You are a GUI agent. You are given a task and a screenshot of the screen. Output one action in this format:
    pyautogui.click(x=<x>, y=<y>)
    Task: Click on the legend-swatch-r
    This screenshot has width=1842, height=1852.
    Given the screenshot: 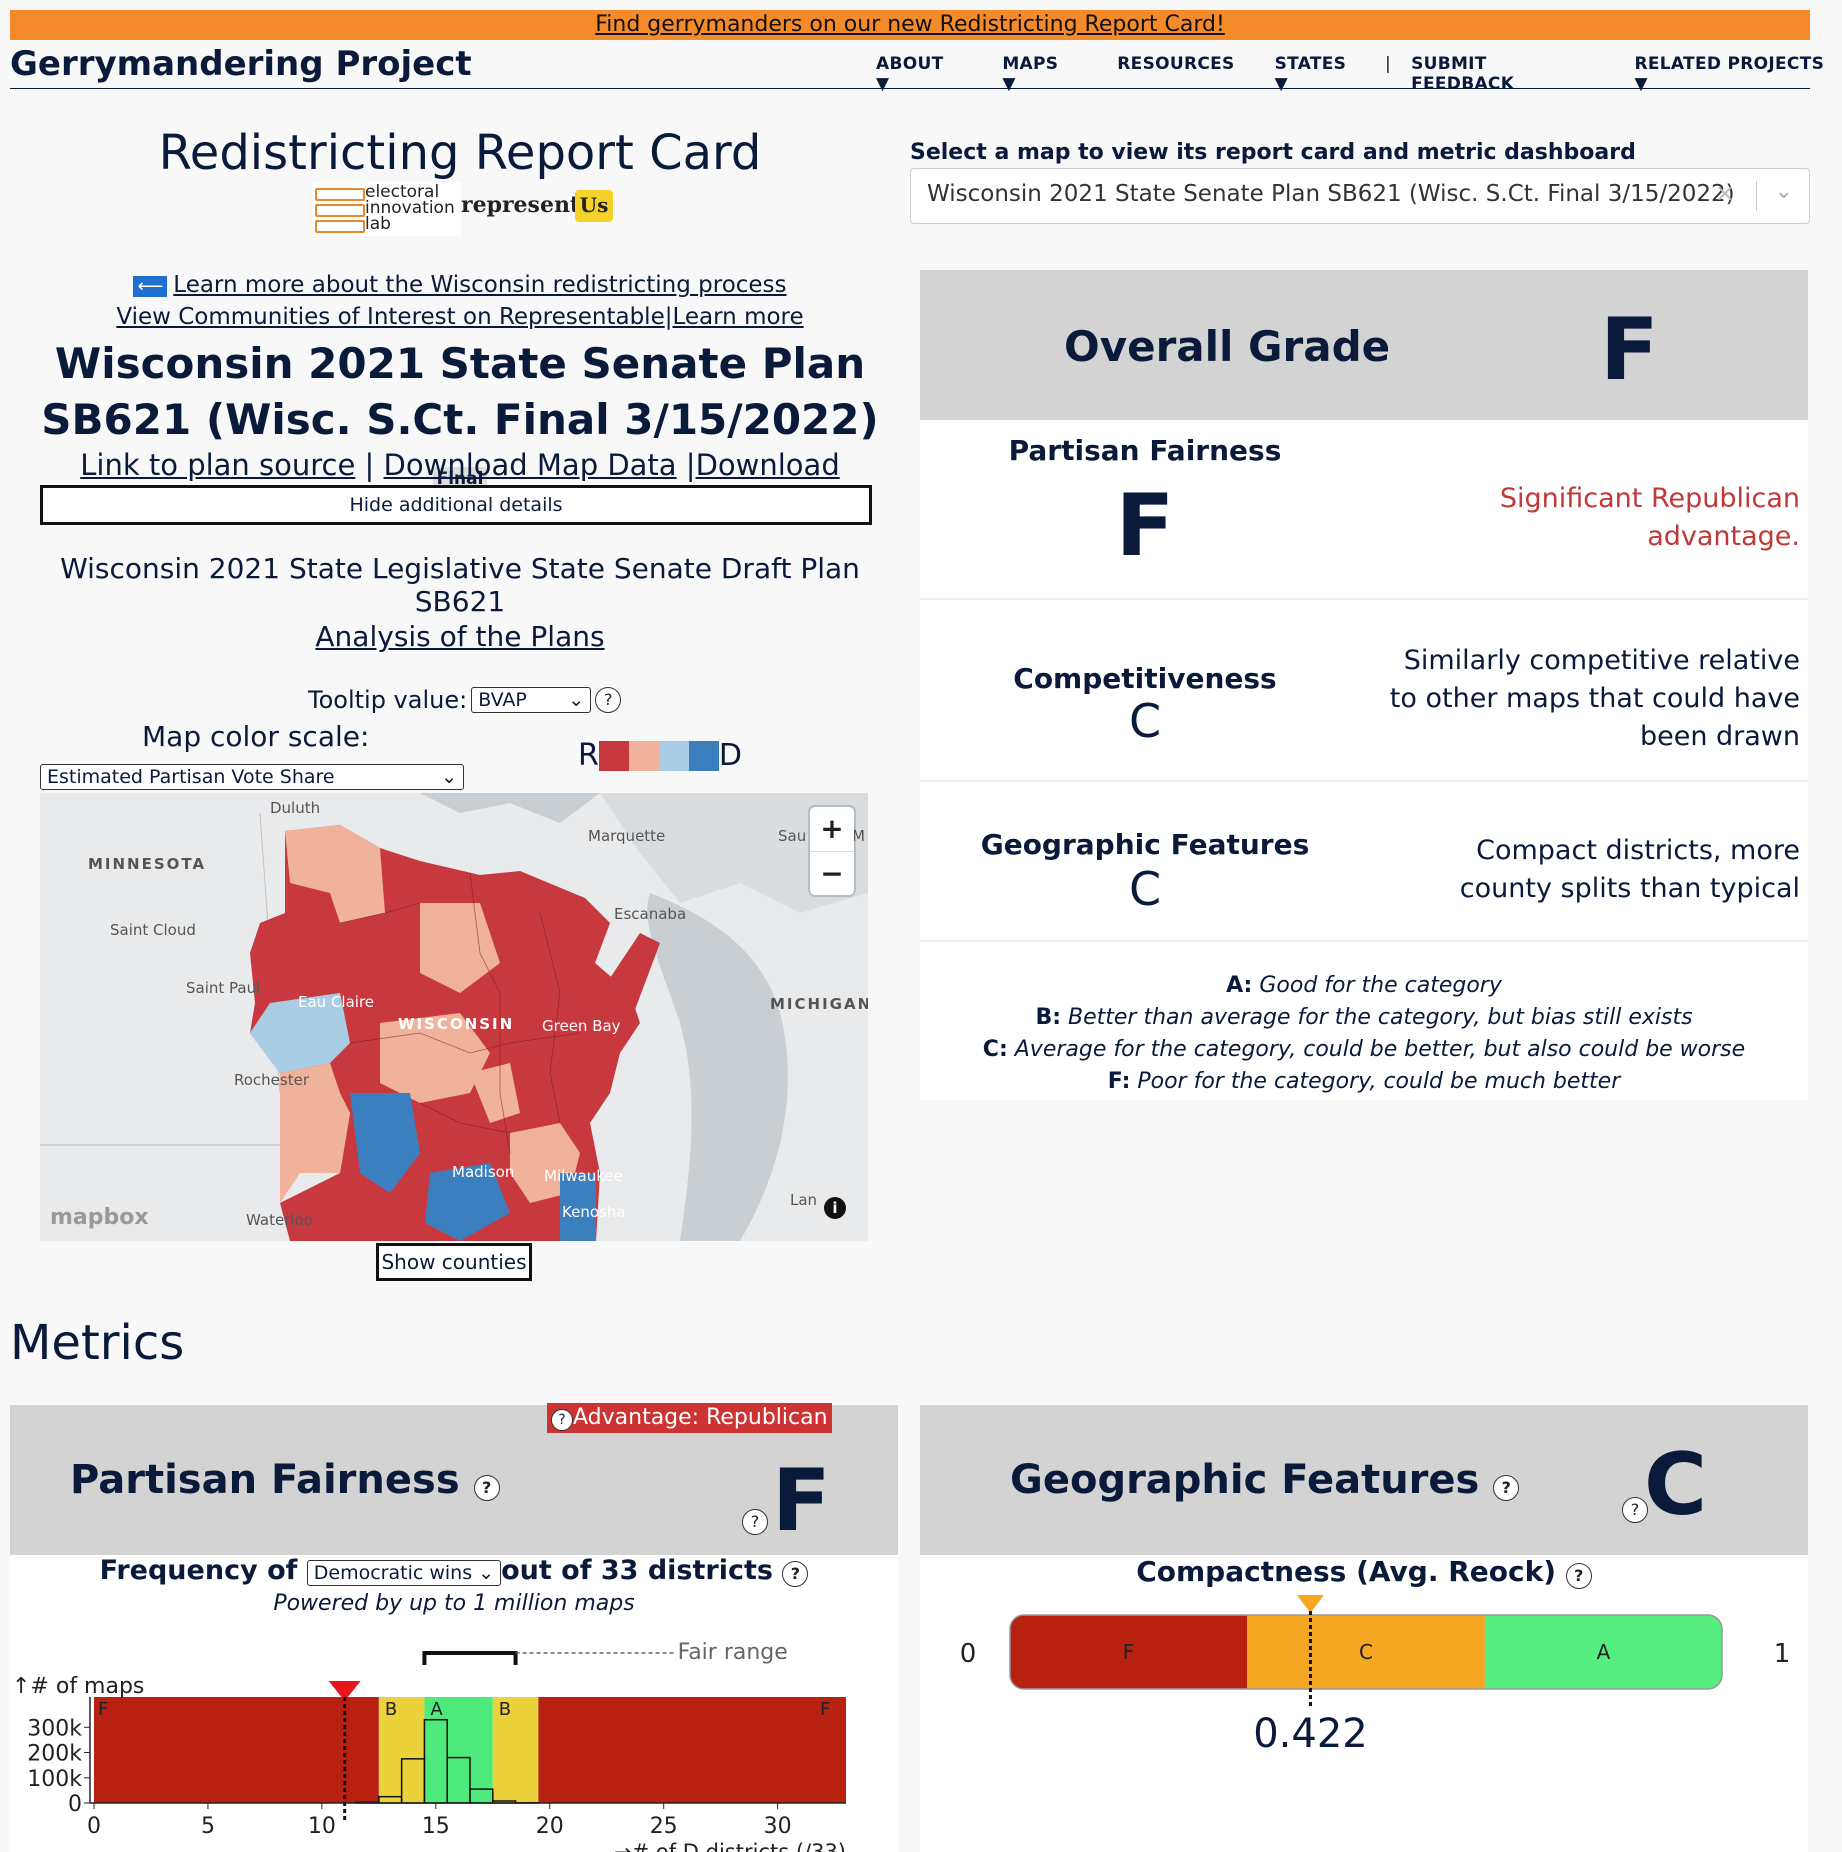 What is the action you would take?
    pyautogui.click(x=613, y=755)
    